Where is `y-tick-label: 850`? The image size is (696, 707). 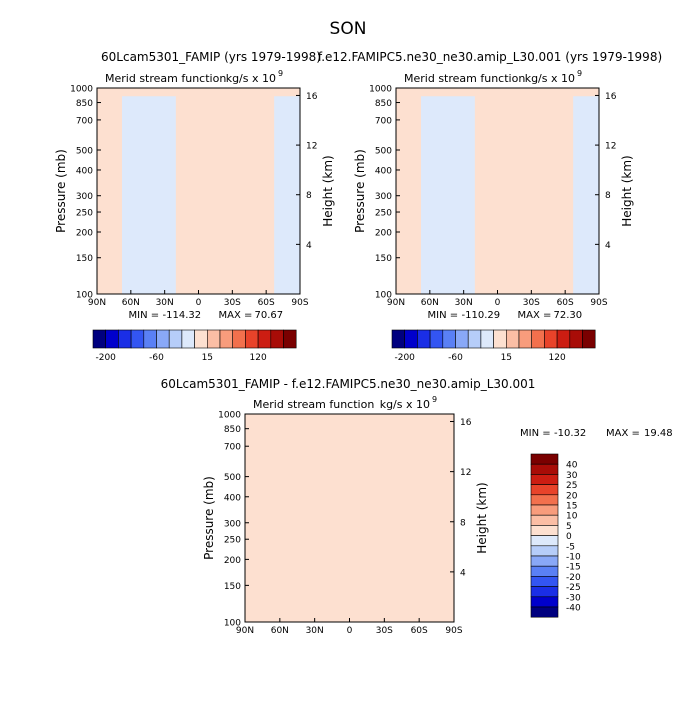 y-tick-label: 850 is located at coordinates (84, 104).